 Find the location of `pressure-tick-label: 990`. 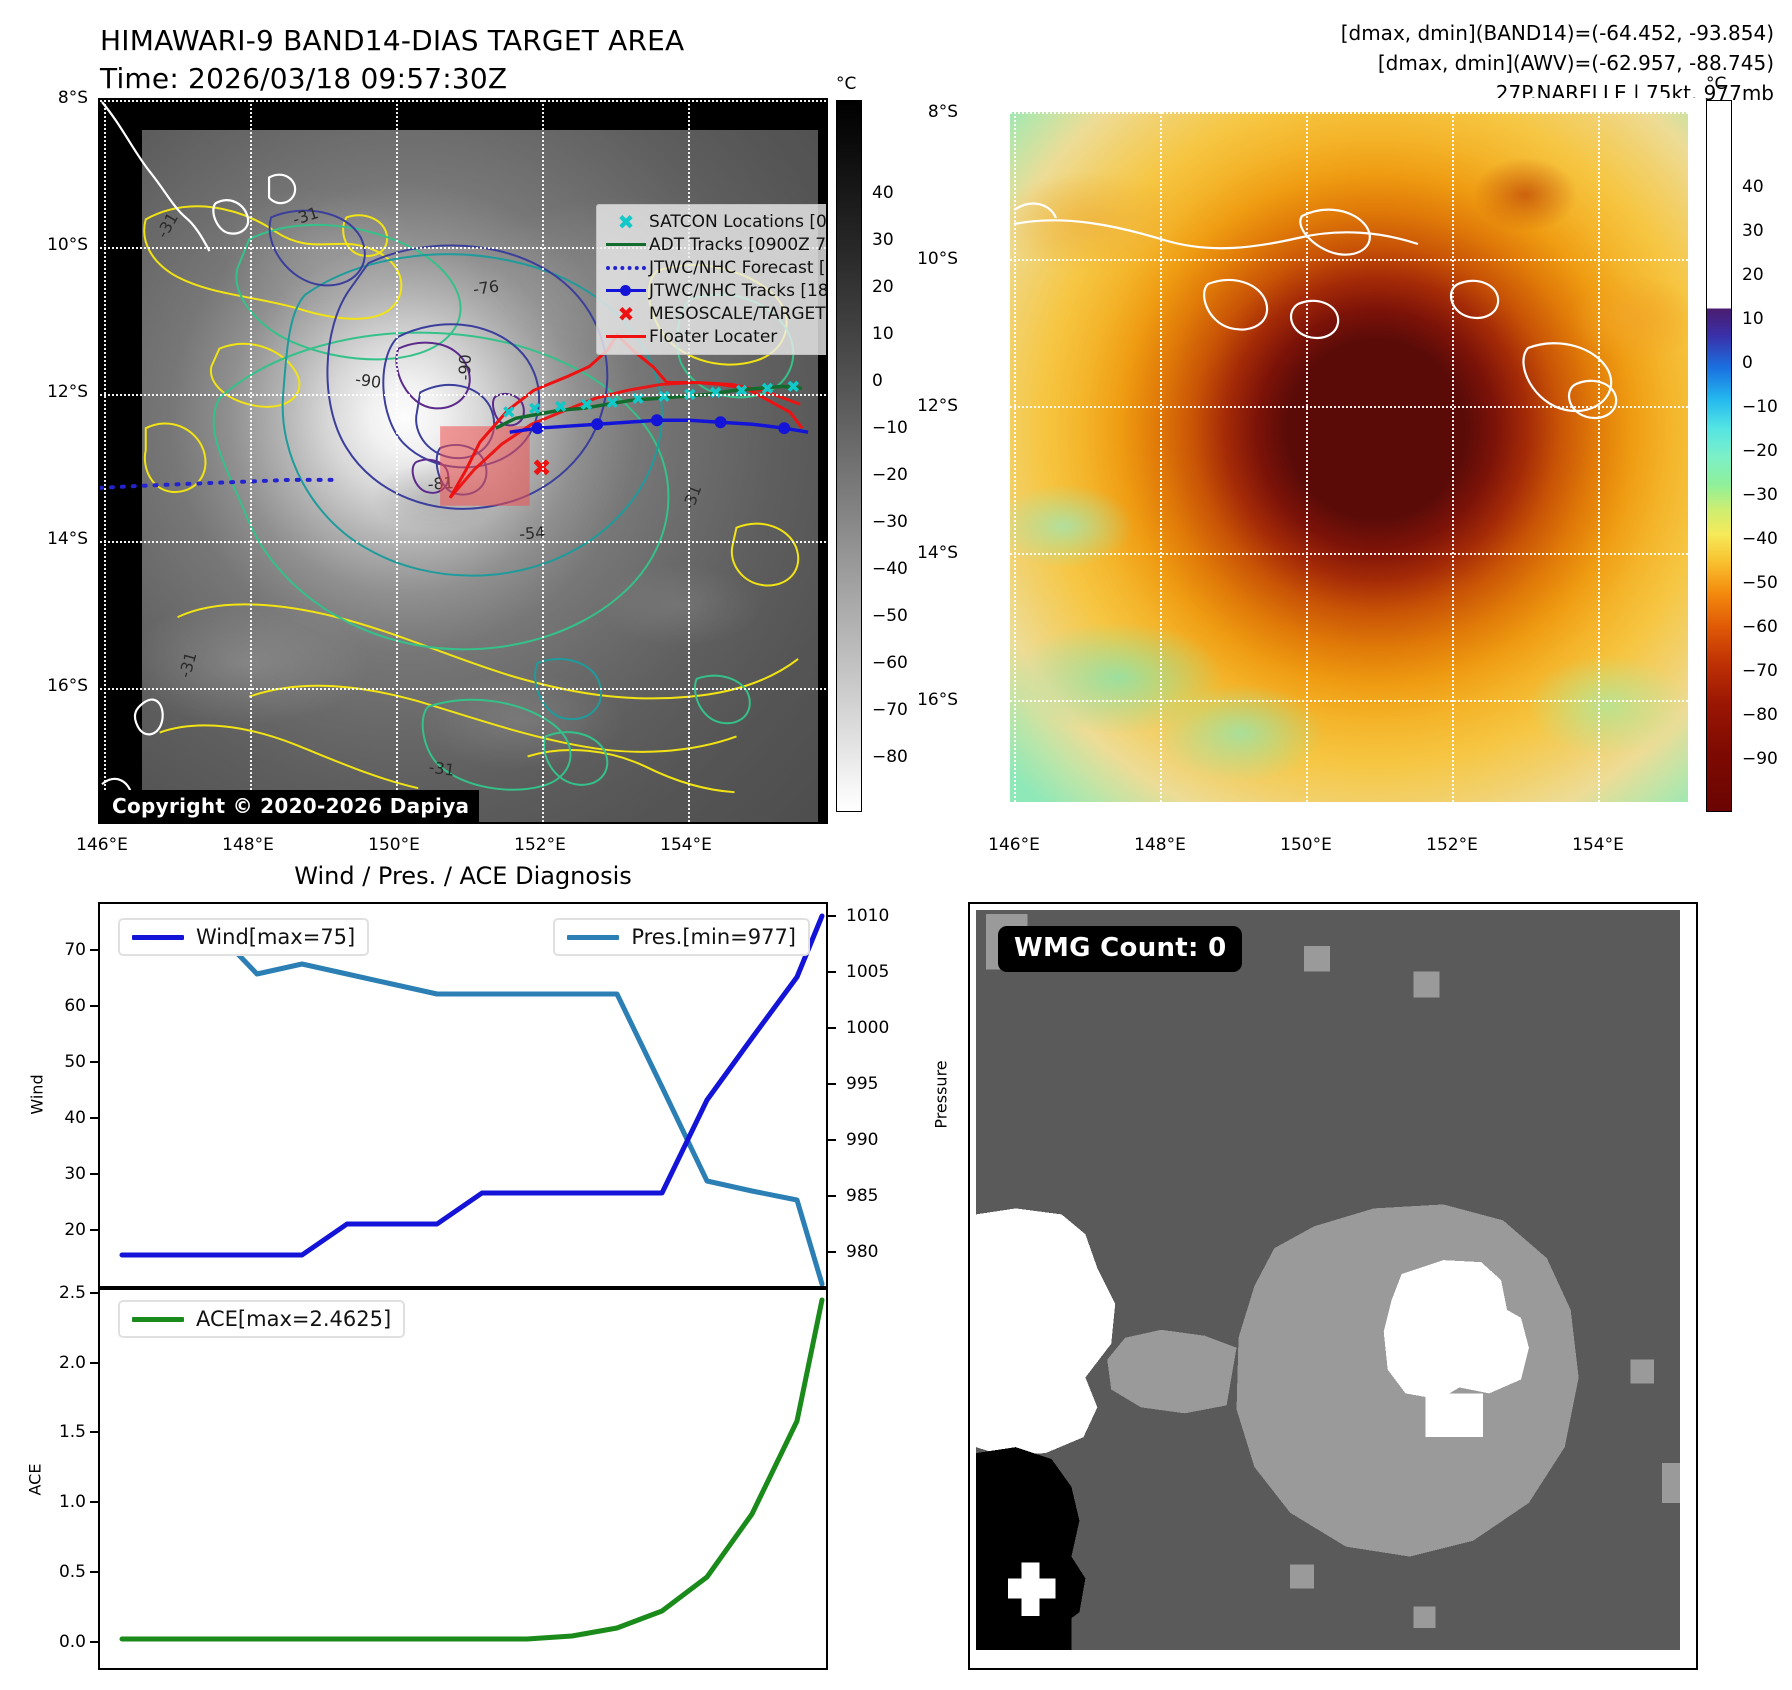

pressure-tick-label: 990 is located at coordinates (862, 1140).